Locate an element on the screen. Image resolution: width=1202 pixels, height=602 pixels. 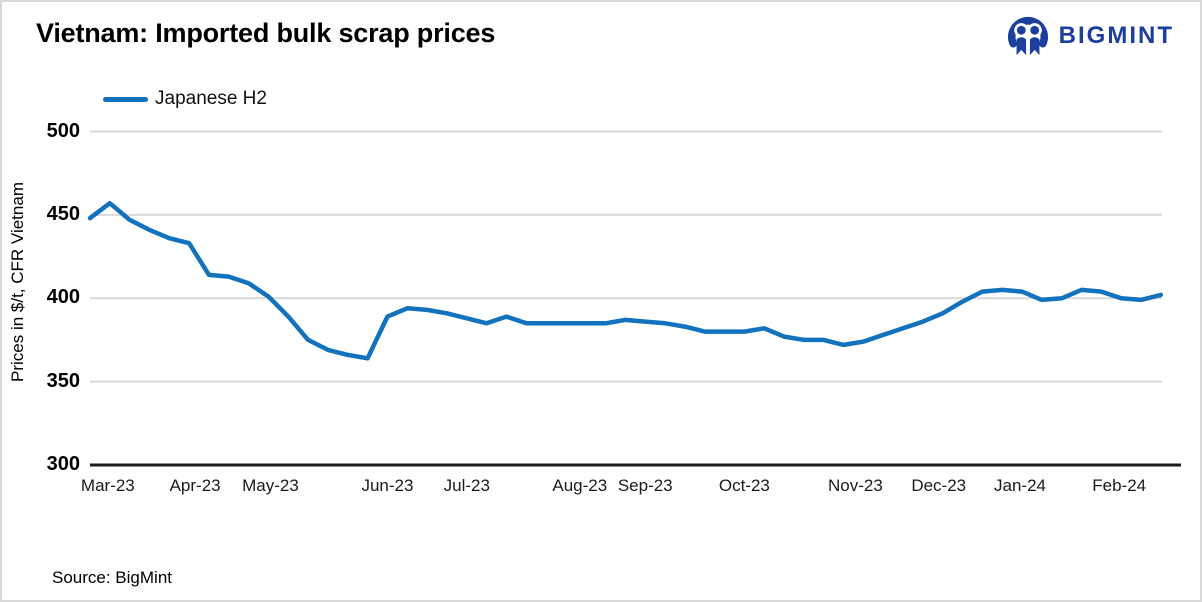
legend: Japanese H2 is located at coordinates (185, 99).